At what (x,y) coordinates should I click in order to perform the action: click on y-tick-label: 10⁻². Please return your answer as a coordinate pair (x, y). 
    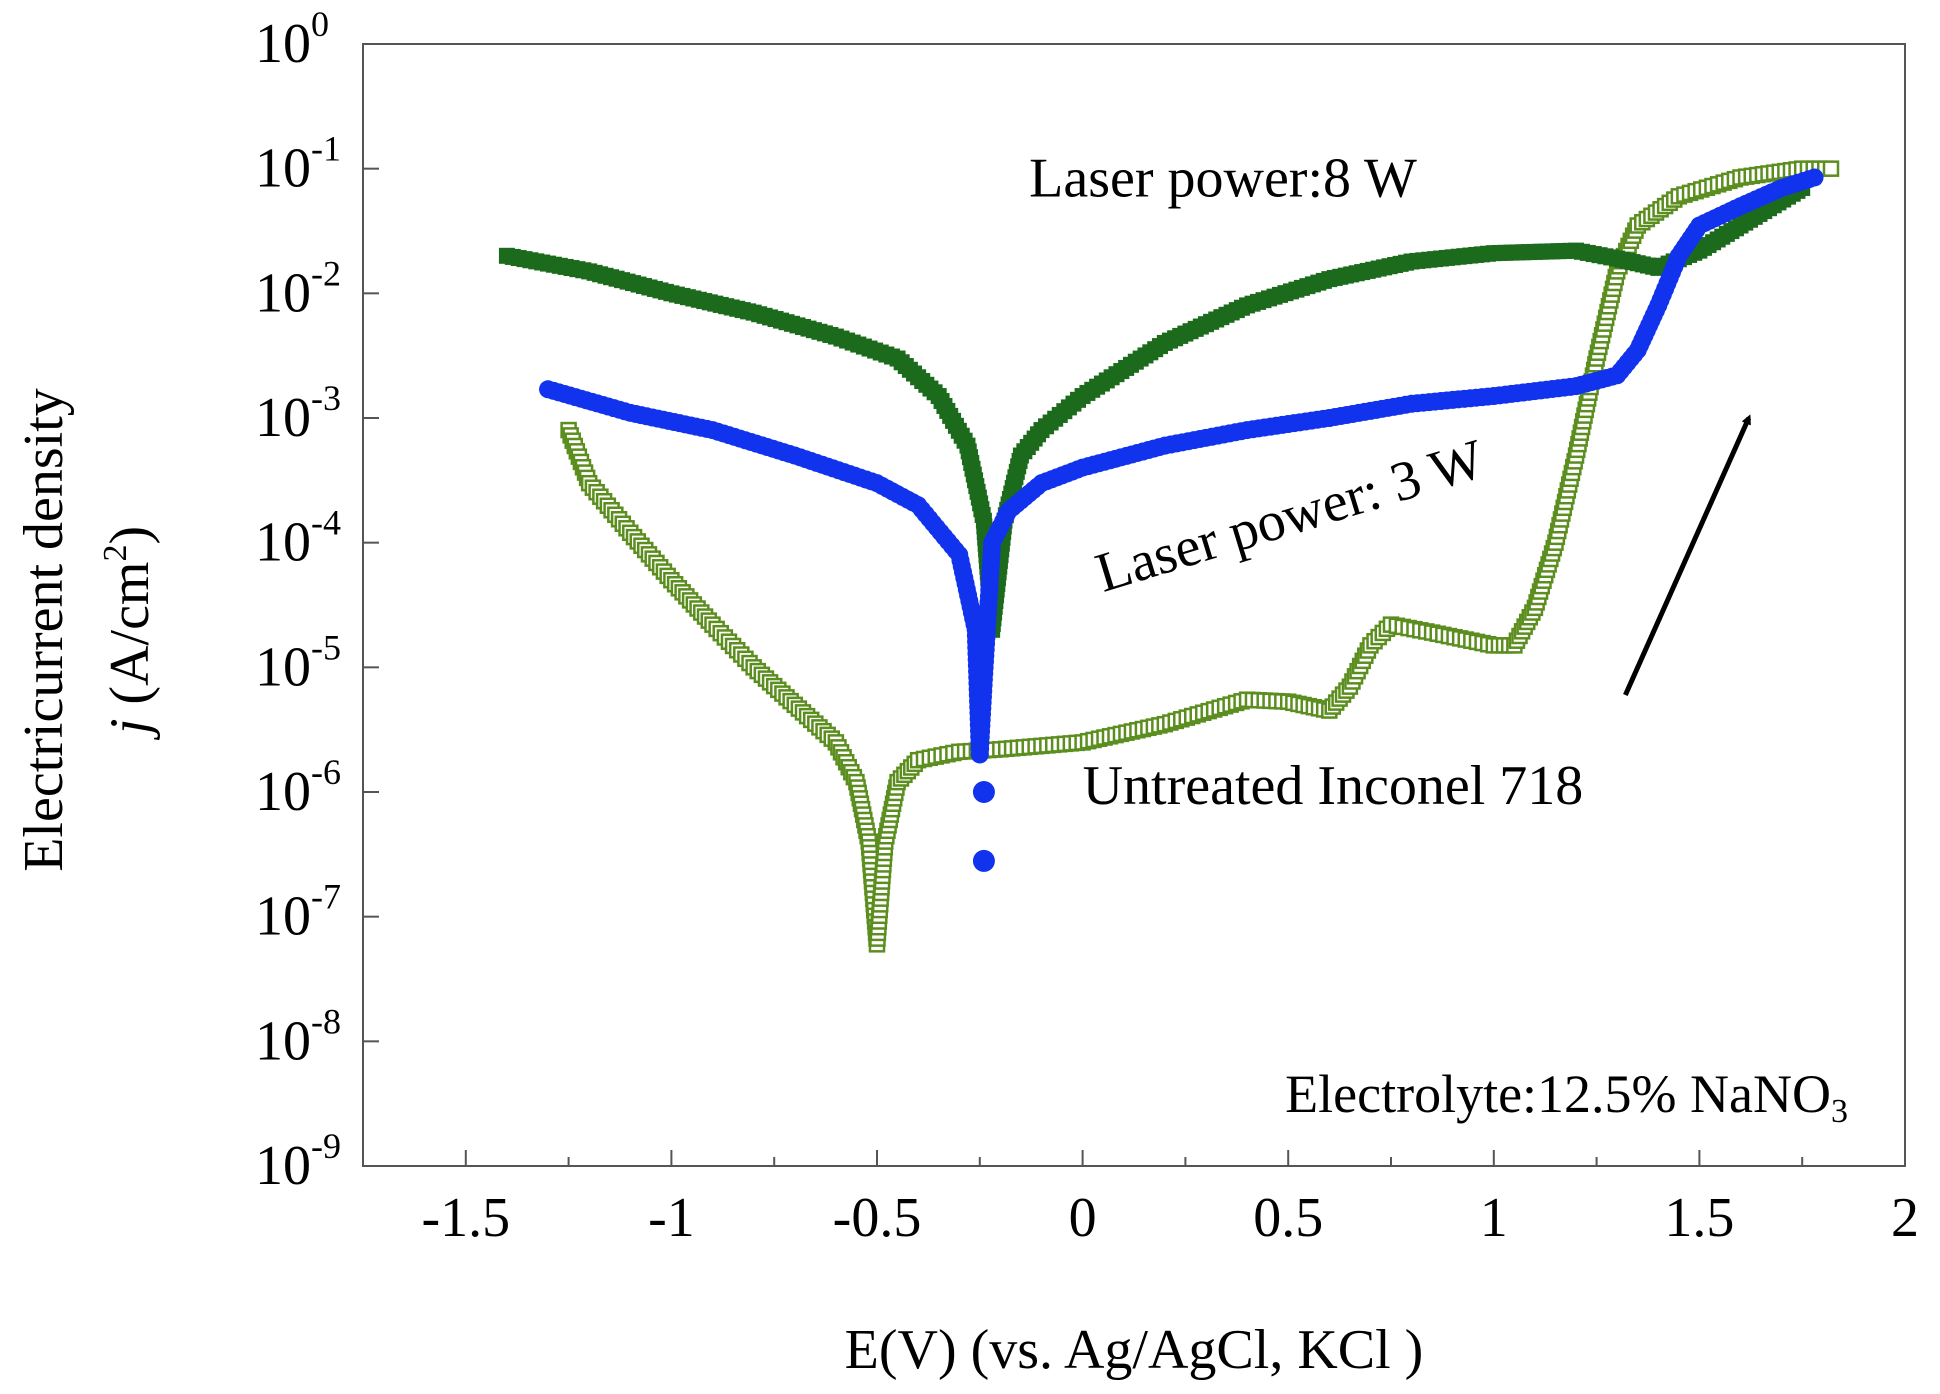
    Looking at the image, I should click on (298, 288).